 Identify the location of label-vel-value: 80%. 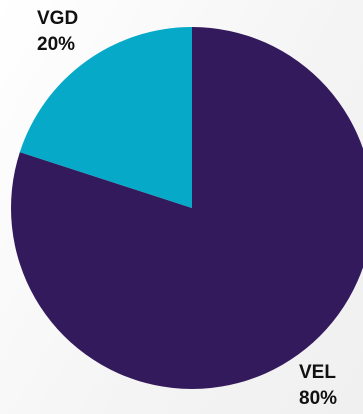
(318, 398).